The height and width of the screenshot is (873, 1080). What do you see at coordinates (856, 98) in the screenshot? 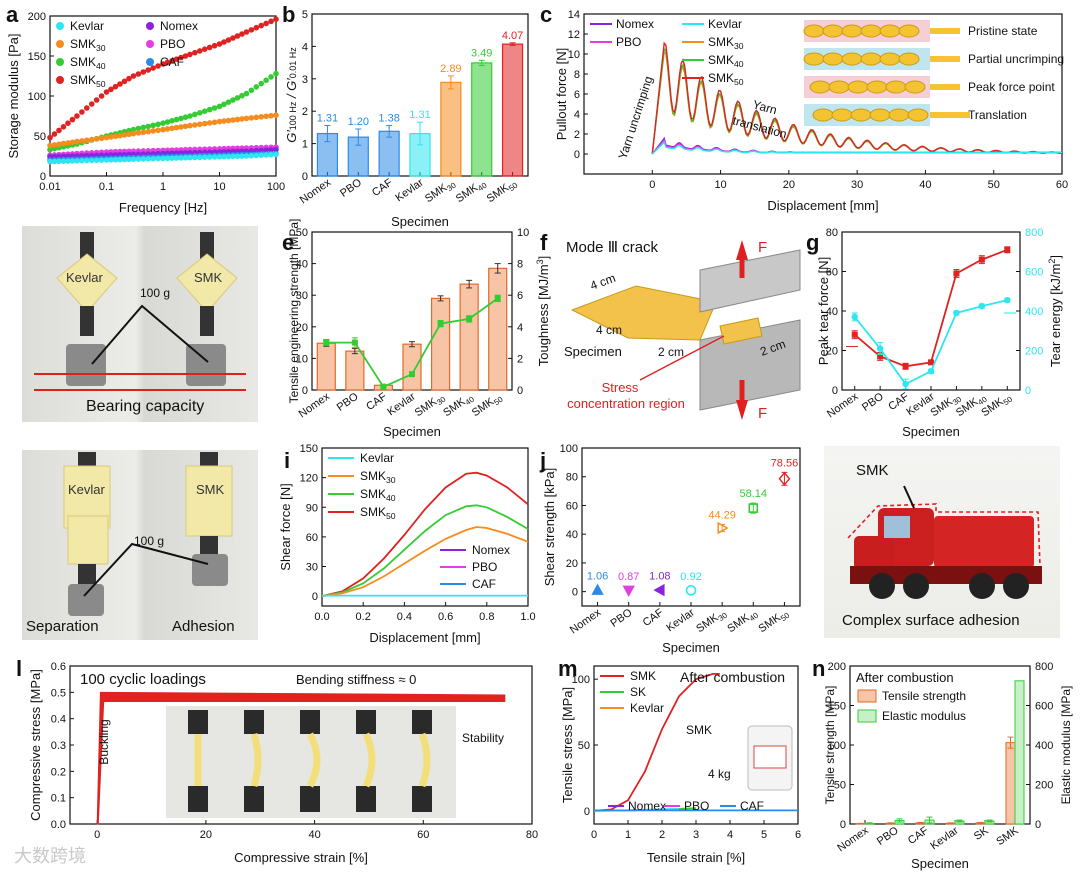
I see `panel-c-series` at bounding box center [856, 98].